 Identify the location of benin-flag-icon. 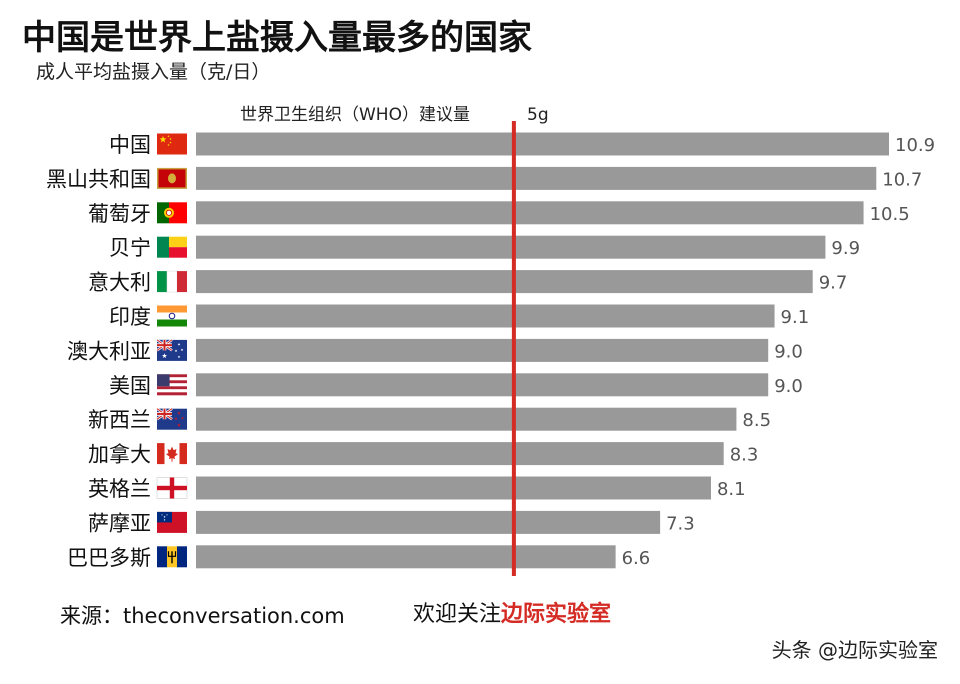
(172, 247).